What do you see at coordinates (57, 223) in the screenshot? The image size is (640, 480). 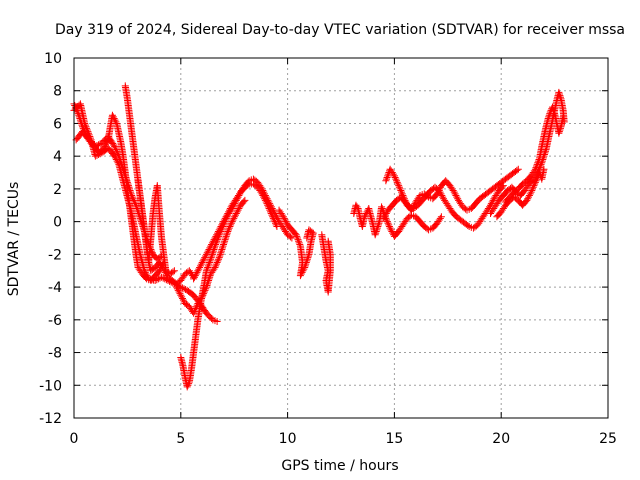 I see `y-tick-label: 0` at bounding box center [57, 223].